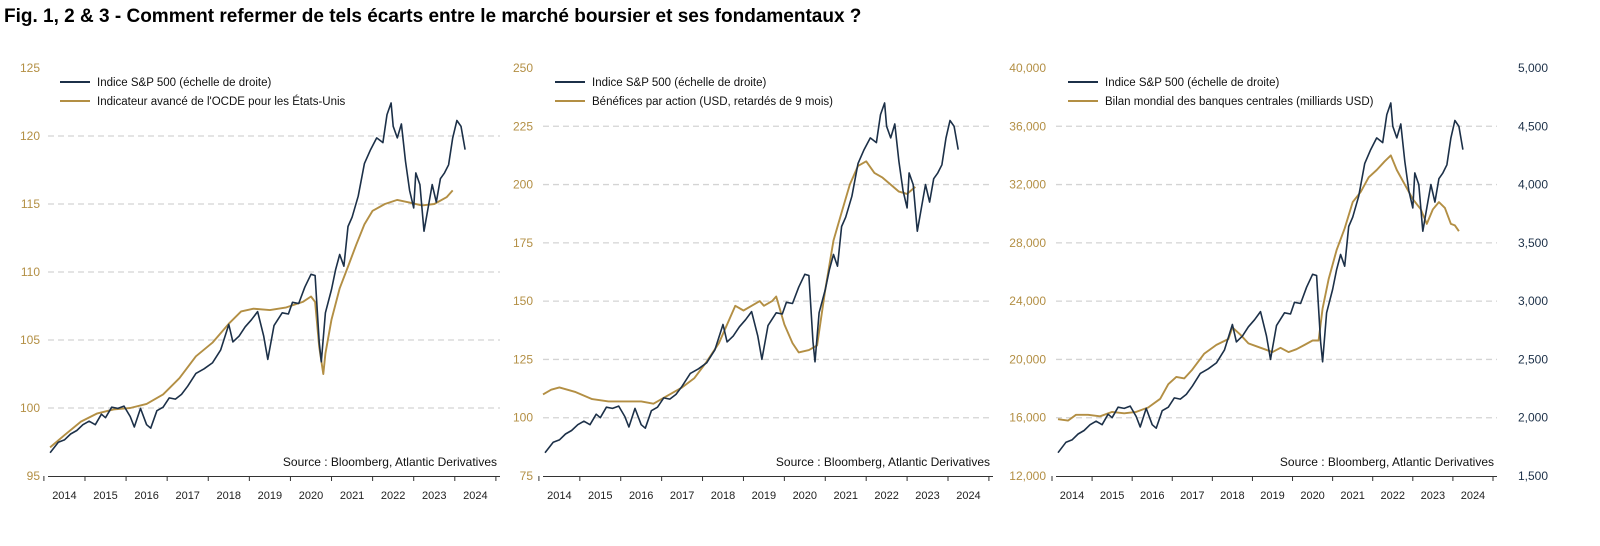  I want to click on left-axis-tick-label: 32,000, so click(1027, 185).